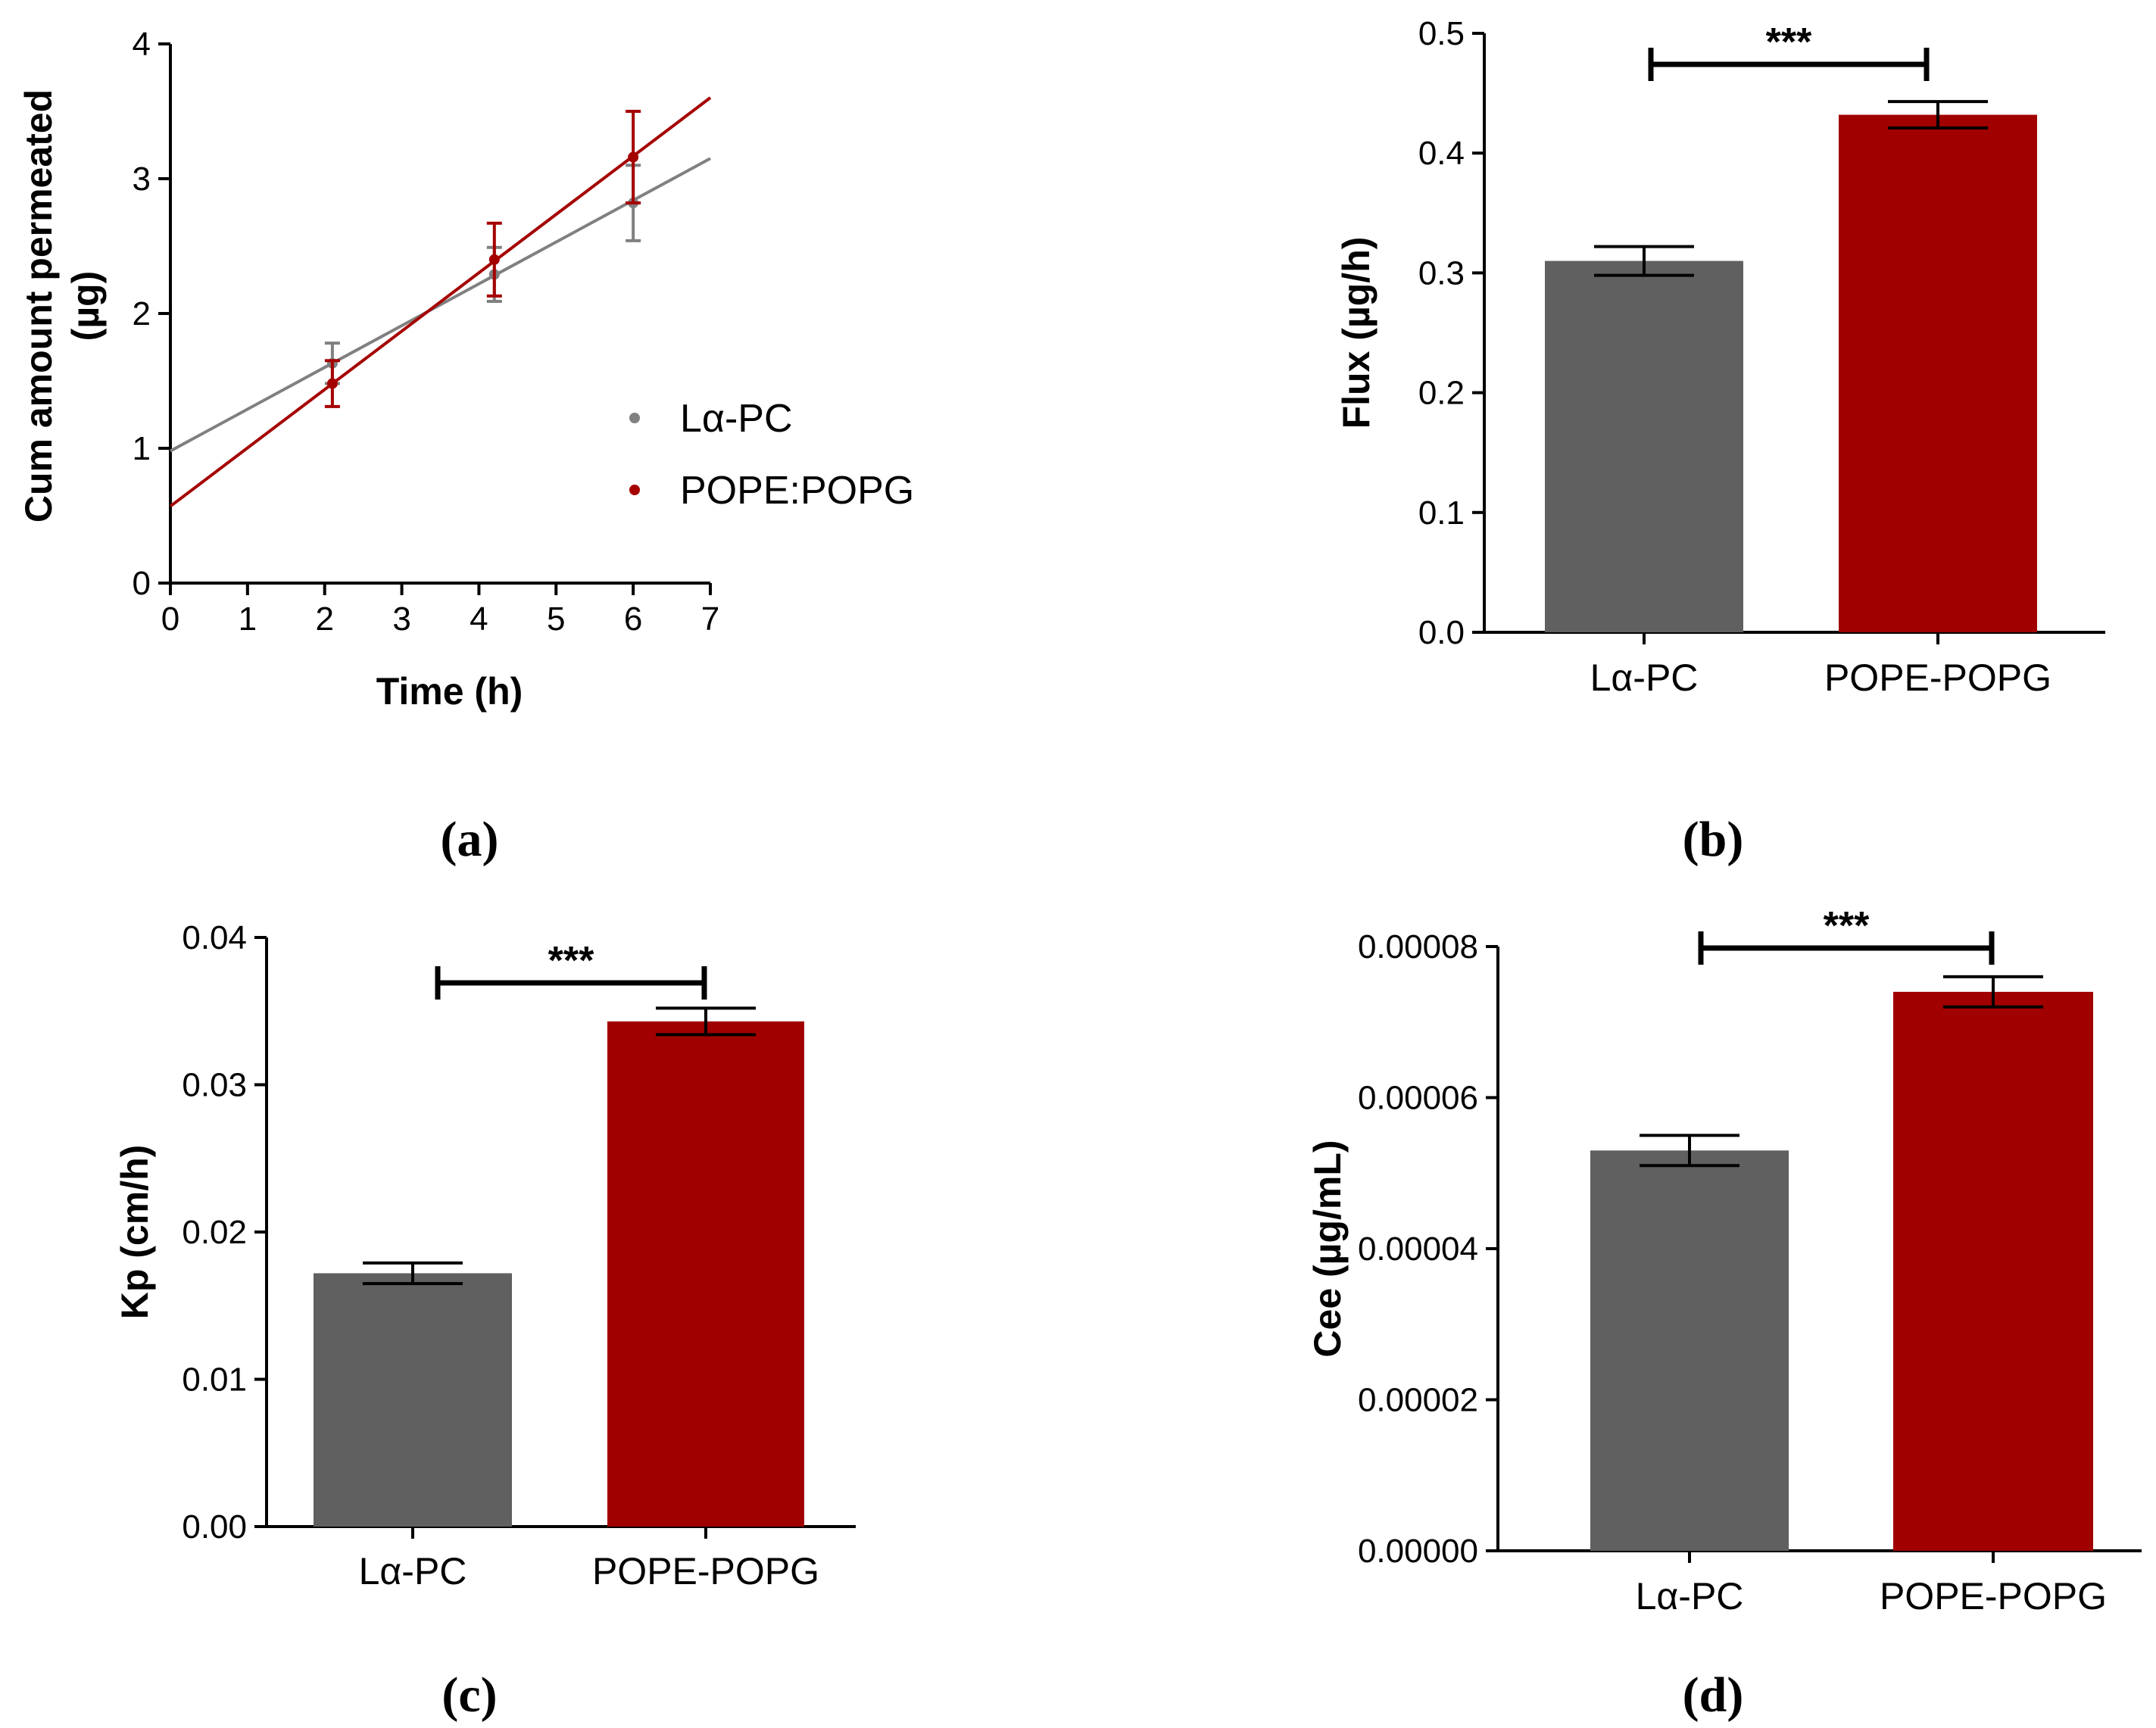 This screenshot has height=1728, width=2156. Describe the element at coordinates (1713, 839) in the screenshot. I see `panel-label: (b)` at that location.